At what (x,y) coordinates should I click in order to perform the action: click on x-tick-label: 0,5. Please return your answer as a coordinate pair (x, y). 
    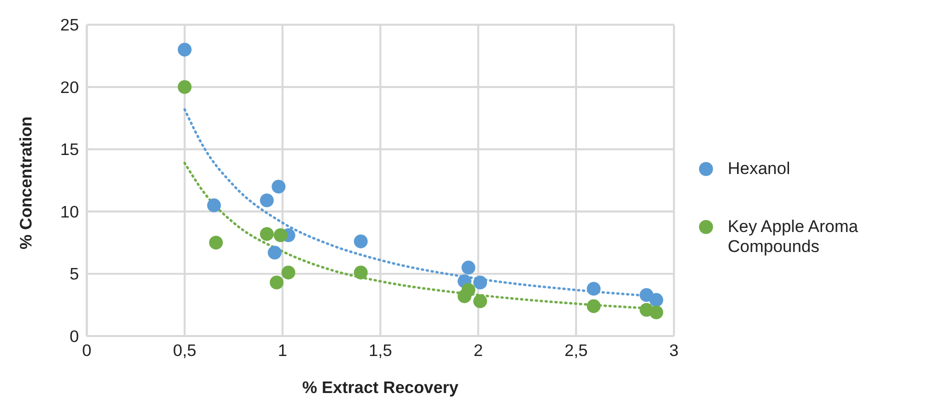
    Looking at the image, I should click on (184, 350).